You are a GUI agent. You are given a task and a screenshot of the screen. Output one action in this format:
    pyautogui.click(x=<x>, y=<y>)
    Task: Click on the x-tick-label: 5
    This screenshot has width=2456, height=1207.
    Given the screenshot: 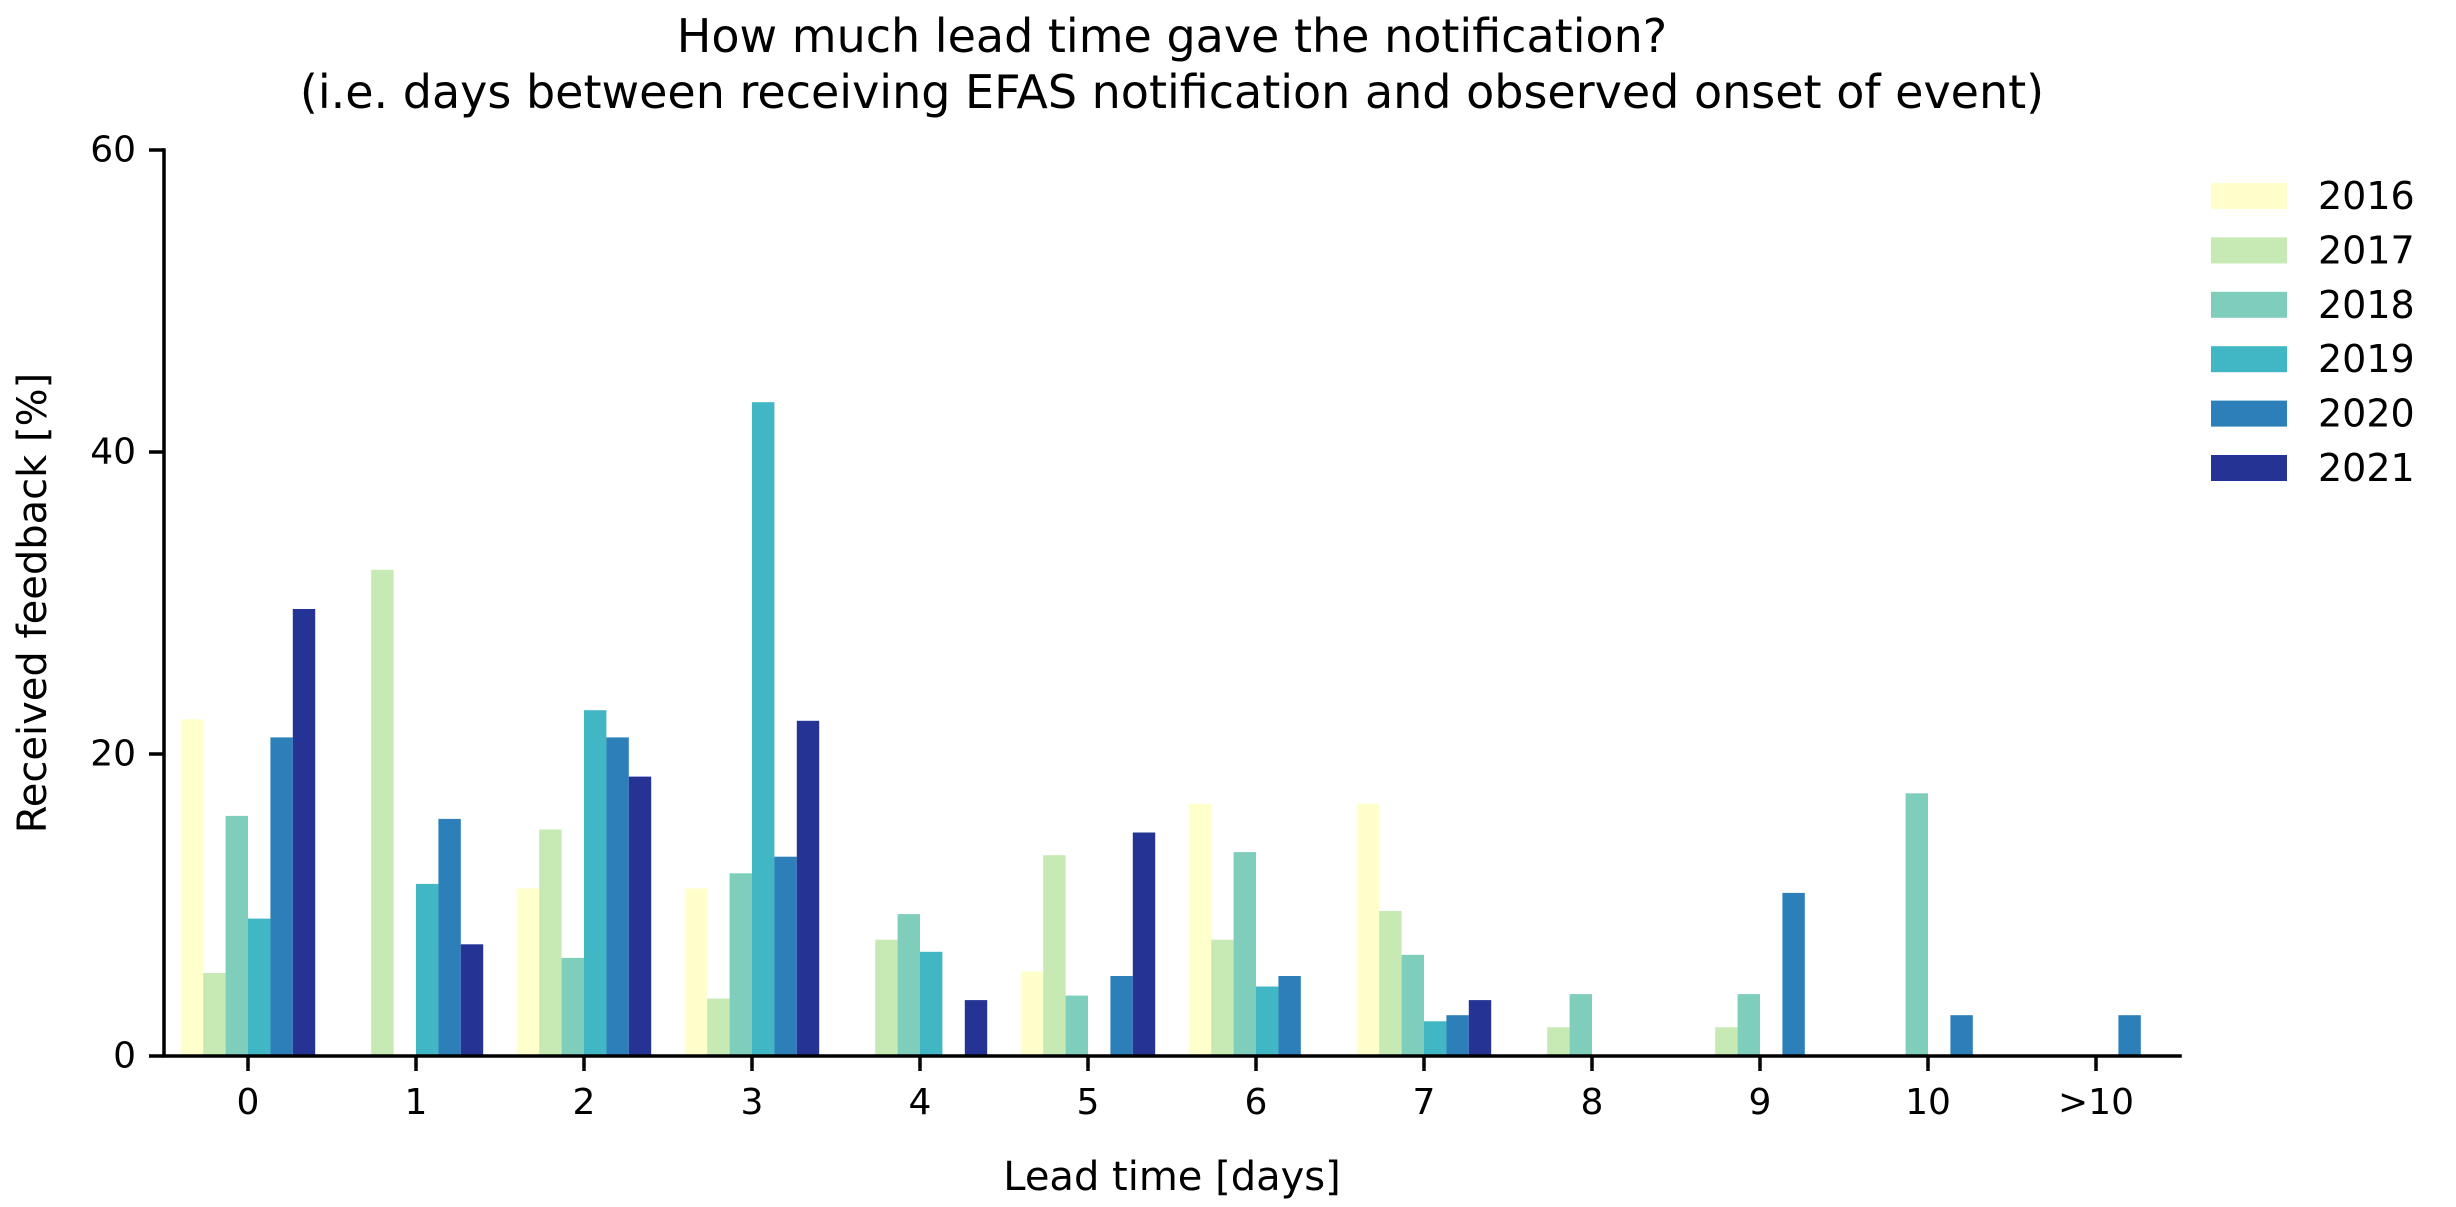 What is the action you would take?
    pyautogui.click(x=1088, y=1102)
    